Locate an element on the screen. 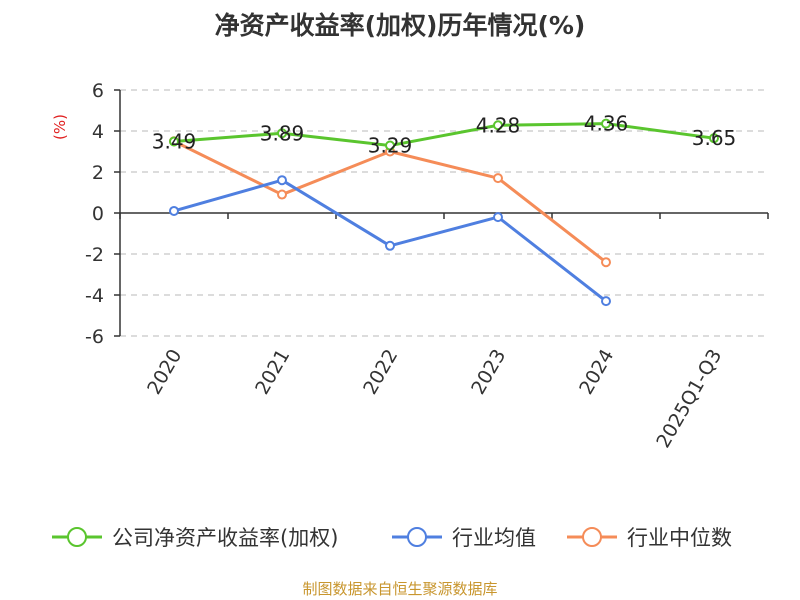 This screenshot has width=800, height=600. y-tick-labels: 6 4 2 0 -2 -4 -6 is located at coordinates (94, 214).